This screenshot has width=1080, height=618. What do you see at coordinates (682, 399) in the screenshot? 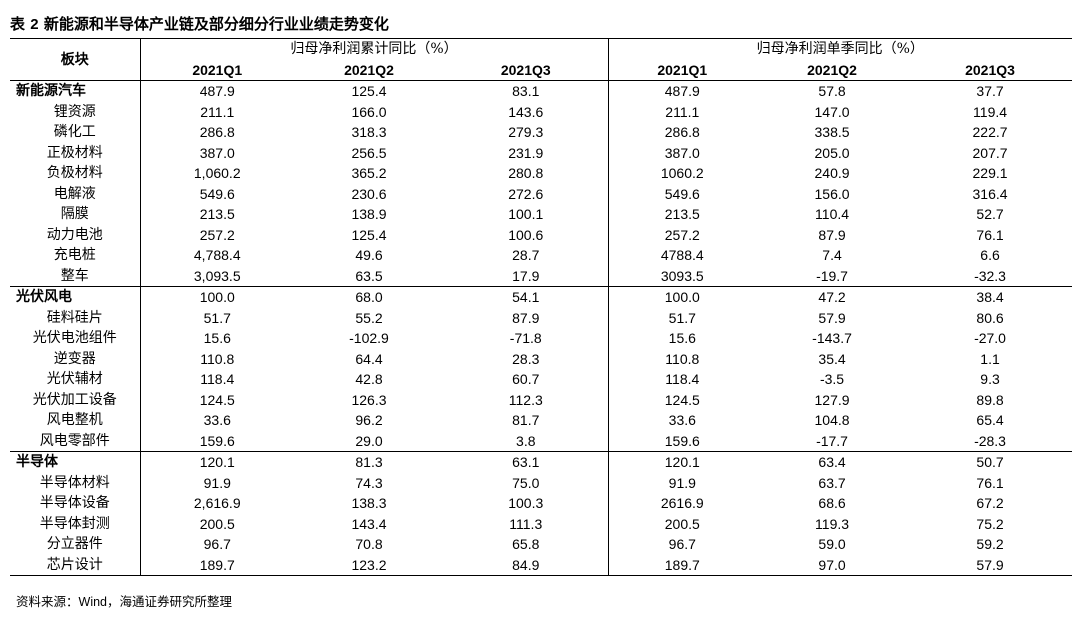
I see `value-cell: 124.5` at bounding box center [682, 399].